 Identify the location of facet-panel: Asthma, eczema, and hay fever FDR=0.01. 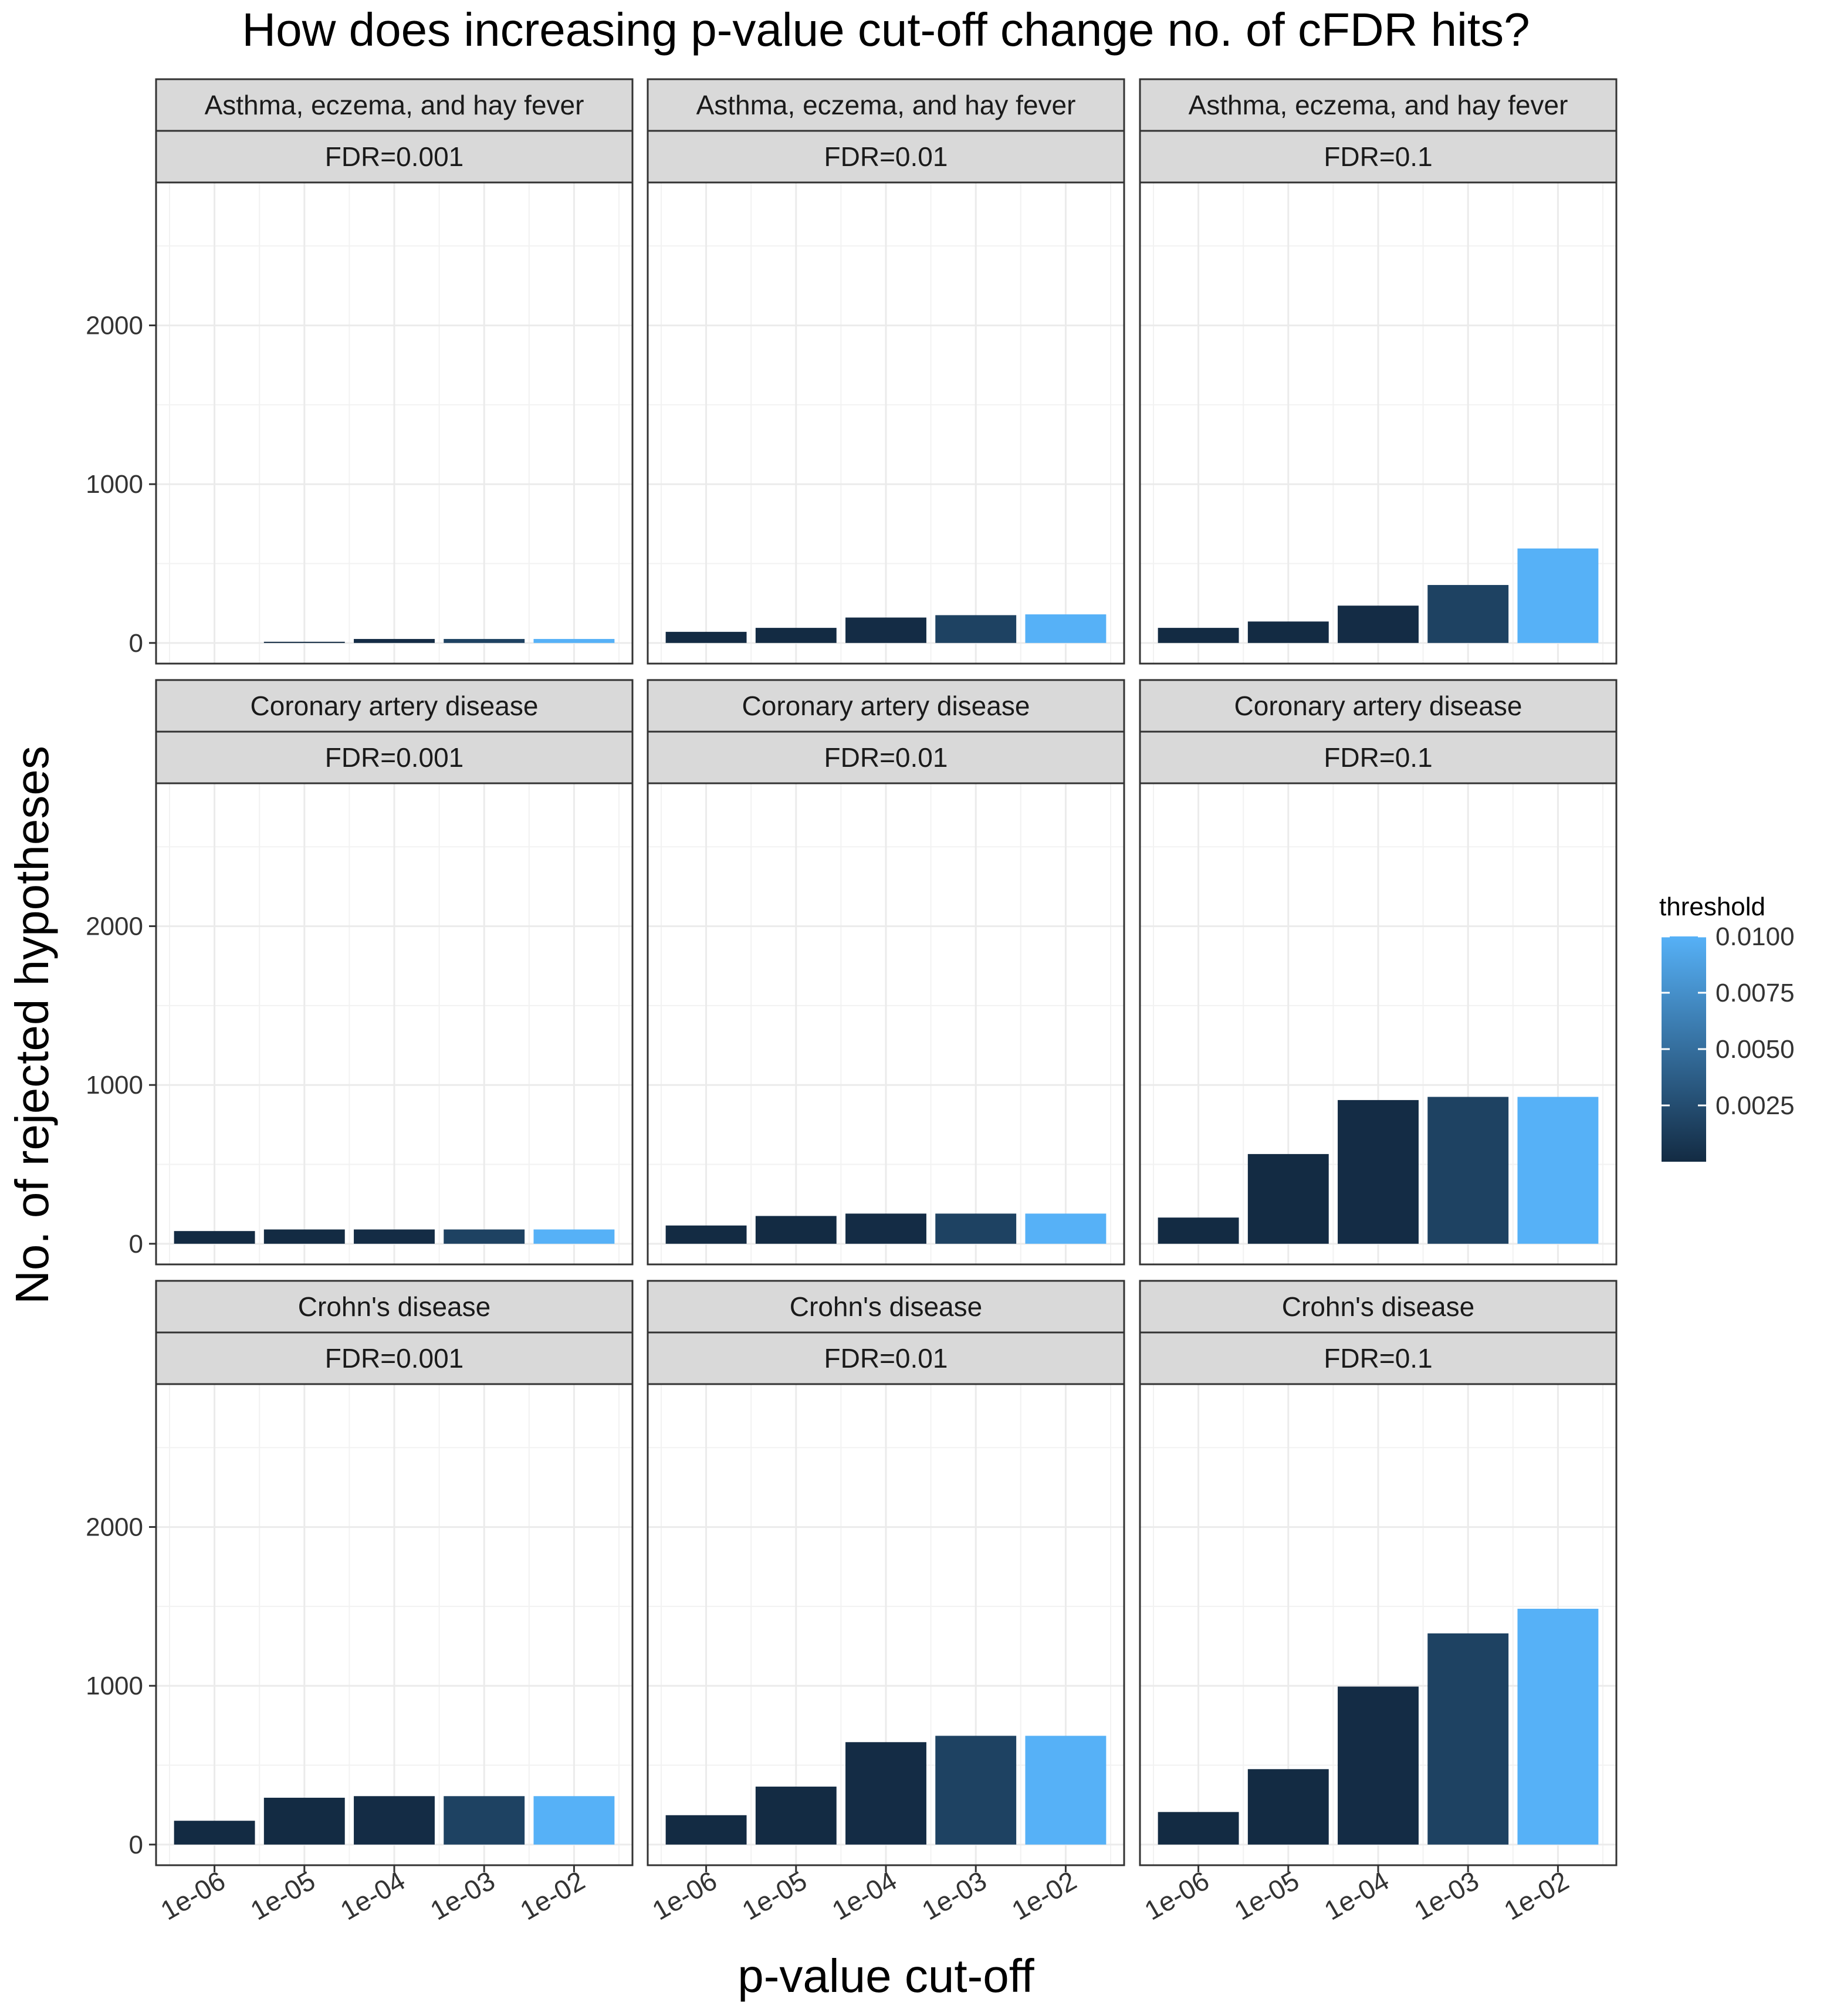
(886, 371).